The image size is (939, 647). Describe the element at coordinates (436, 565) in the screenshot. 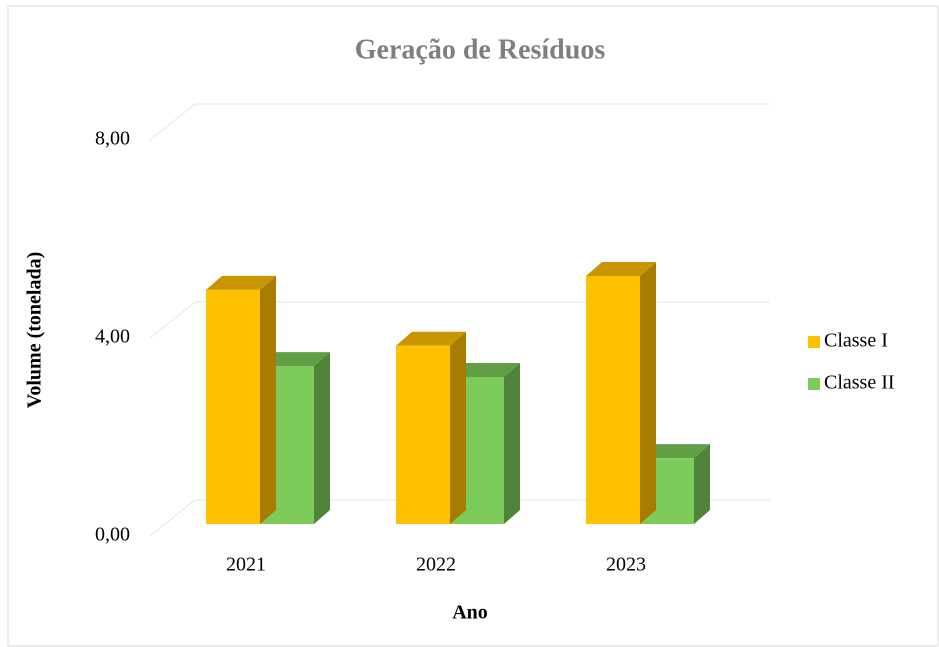

I see `x-tick-label: 2022` at that location.